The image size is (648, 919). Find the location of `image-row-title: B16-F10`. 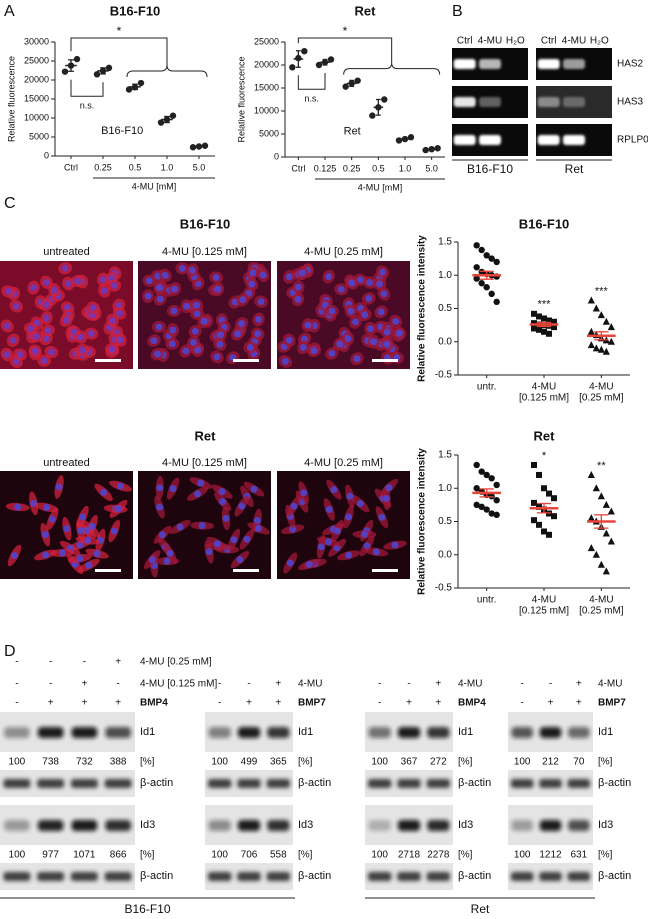

image-row-title: B16-F10 is located at coordinates (205, 223).